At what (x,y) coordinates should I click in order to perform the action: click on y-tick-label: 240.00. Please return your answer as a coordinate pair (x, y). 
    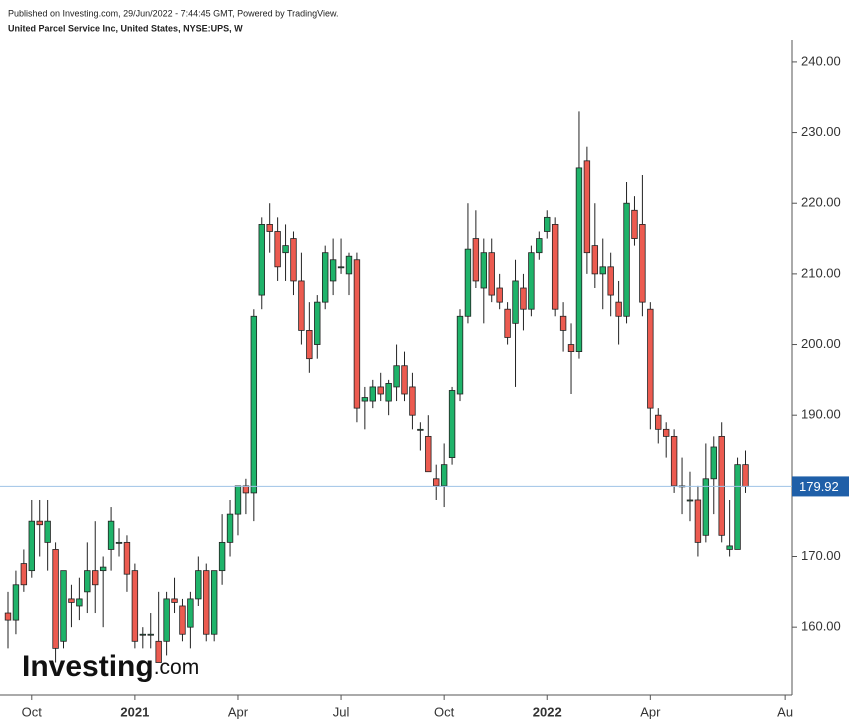
    Looking at the image, I should click on (821, 60).